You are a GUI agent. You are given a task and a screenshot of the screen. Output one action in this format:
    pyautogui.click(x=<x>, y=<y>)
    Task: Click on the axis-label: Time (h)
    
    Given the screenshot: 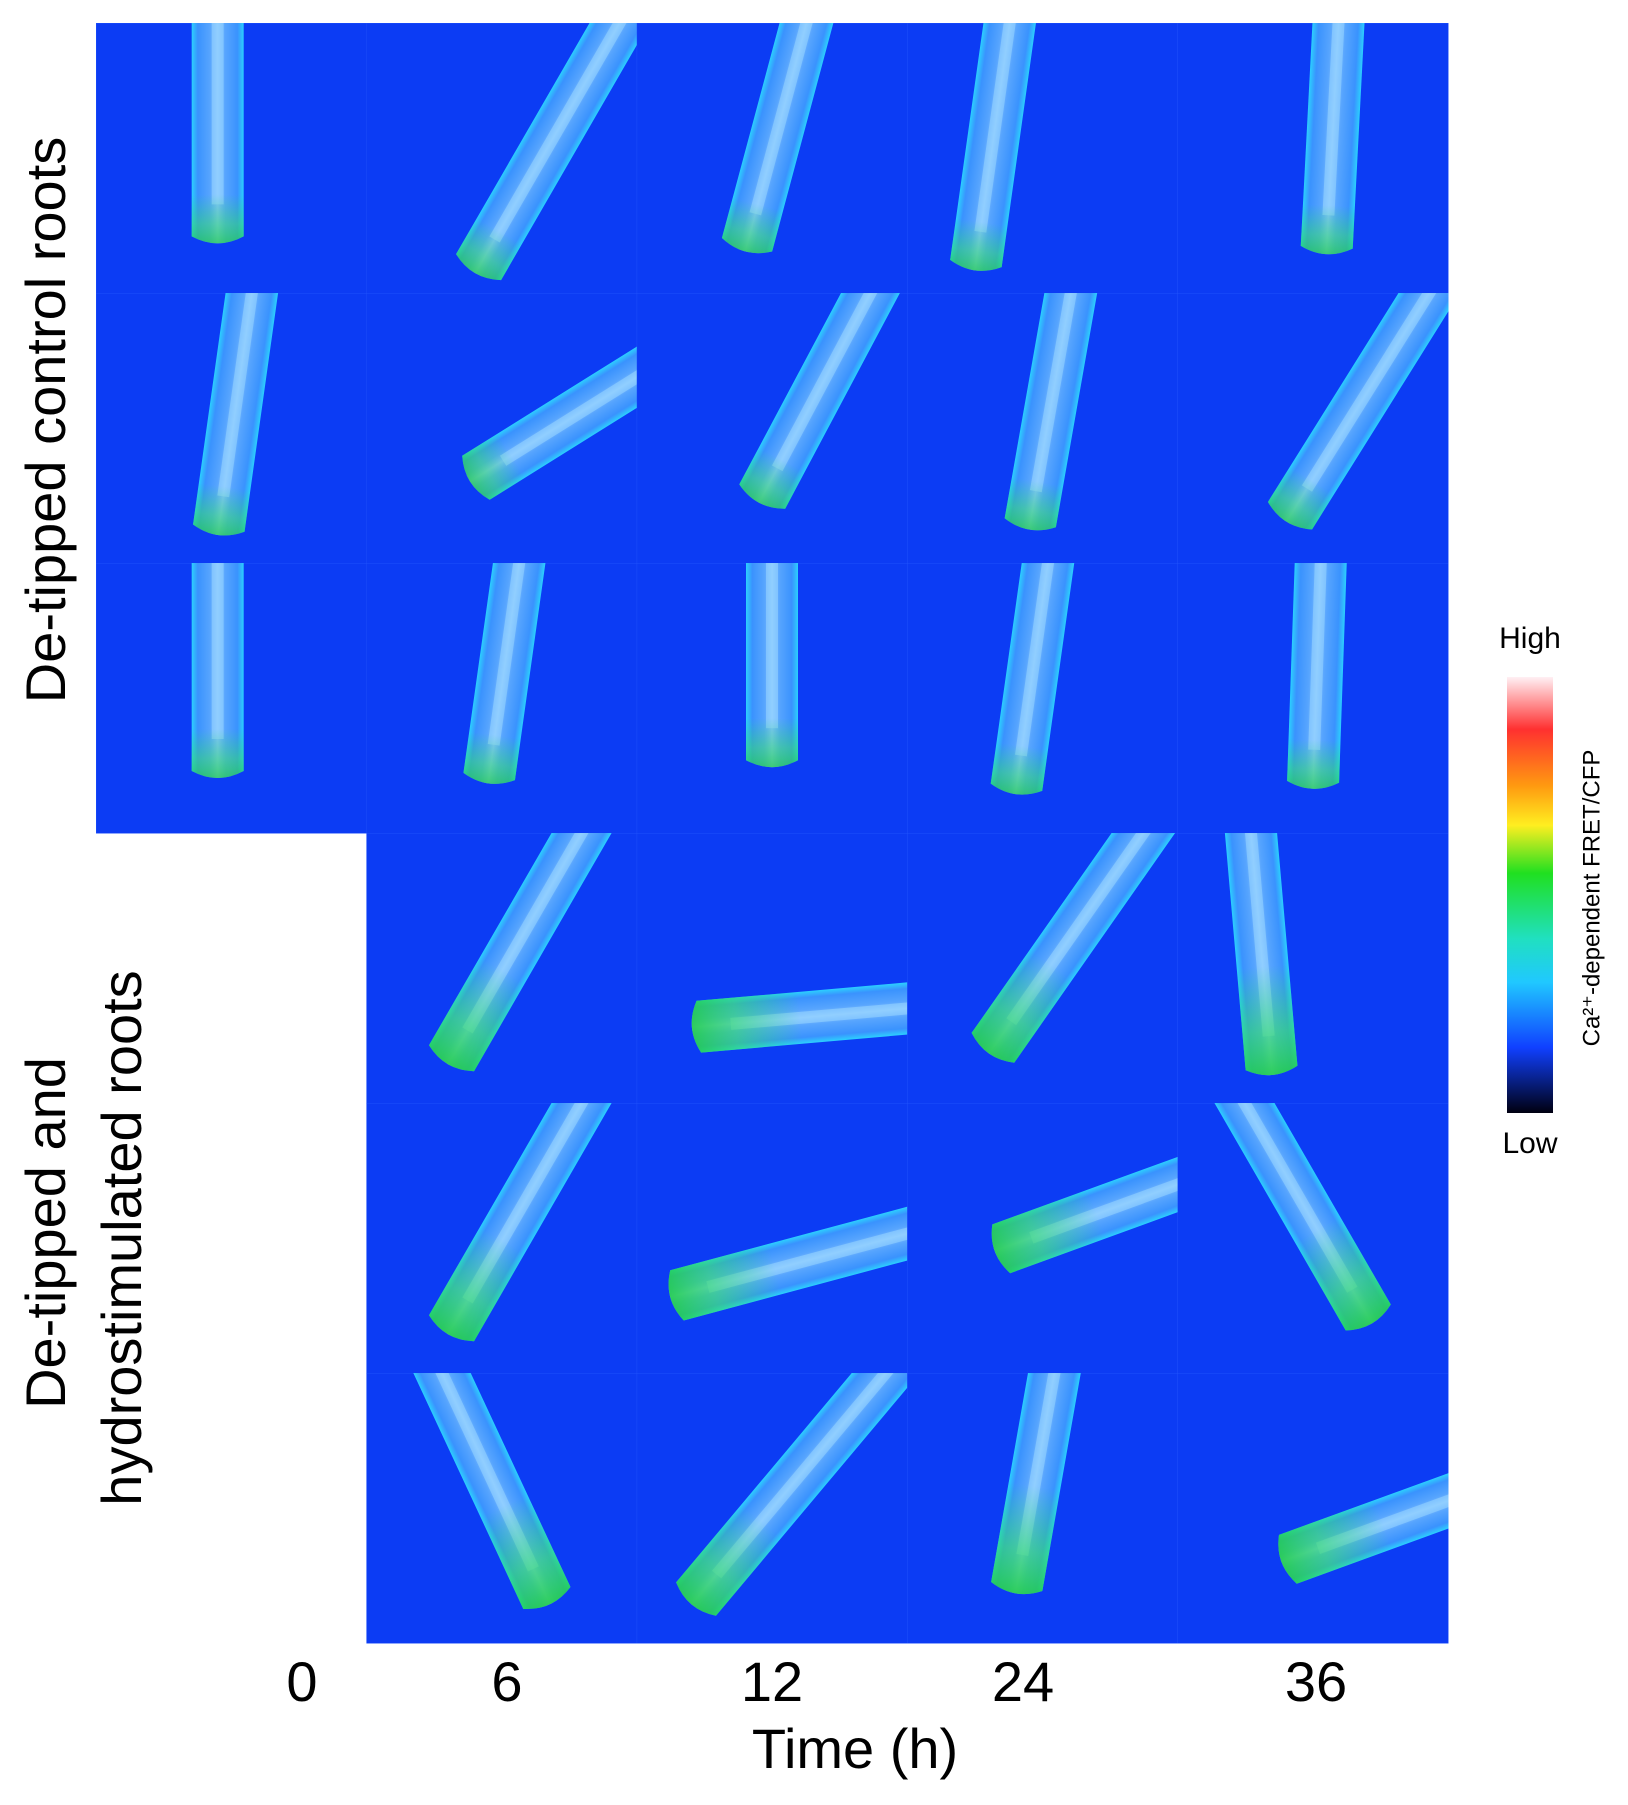 What is the action you would take?
    pyautogui.click(x=855, y=1748)
    